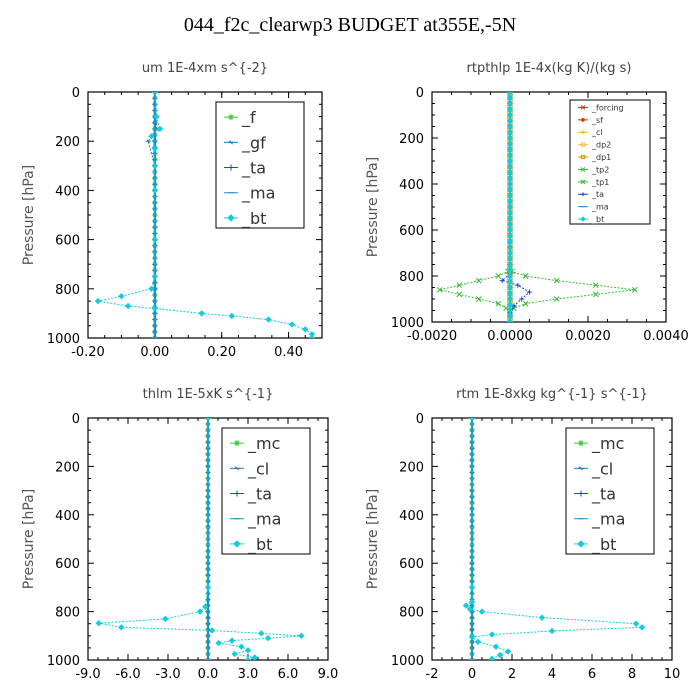 The height and width of the screenshot is (700, 700). Describe the element at coordinates (600, 182) in the screenshot. I see `legend-label: _tp1` at that location.